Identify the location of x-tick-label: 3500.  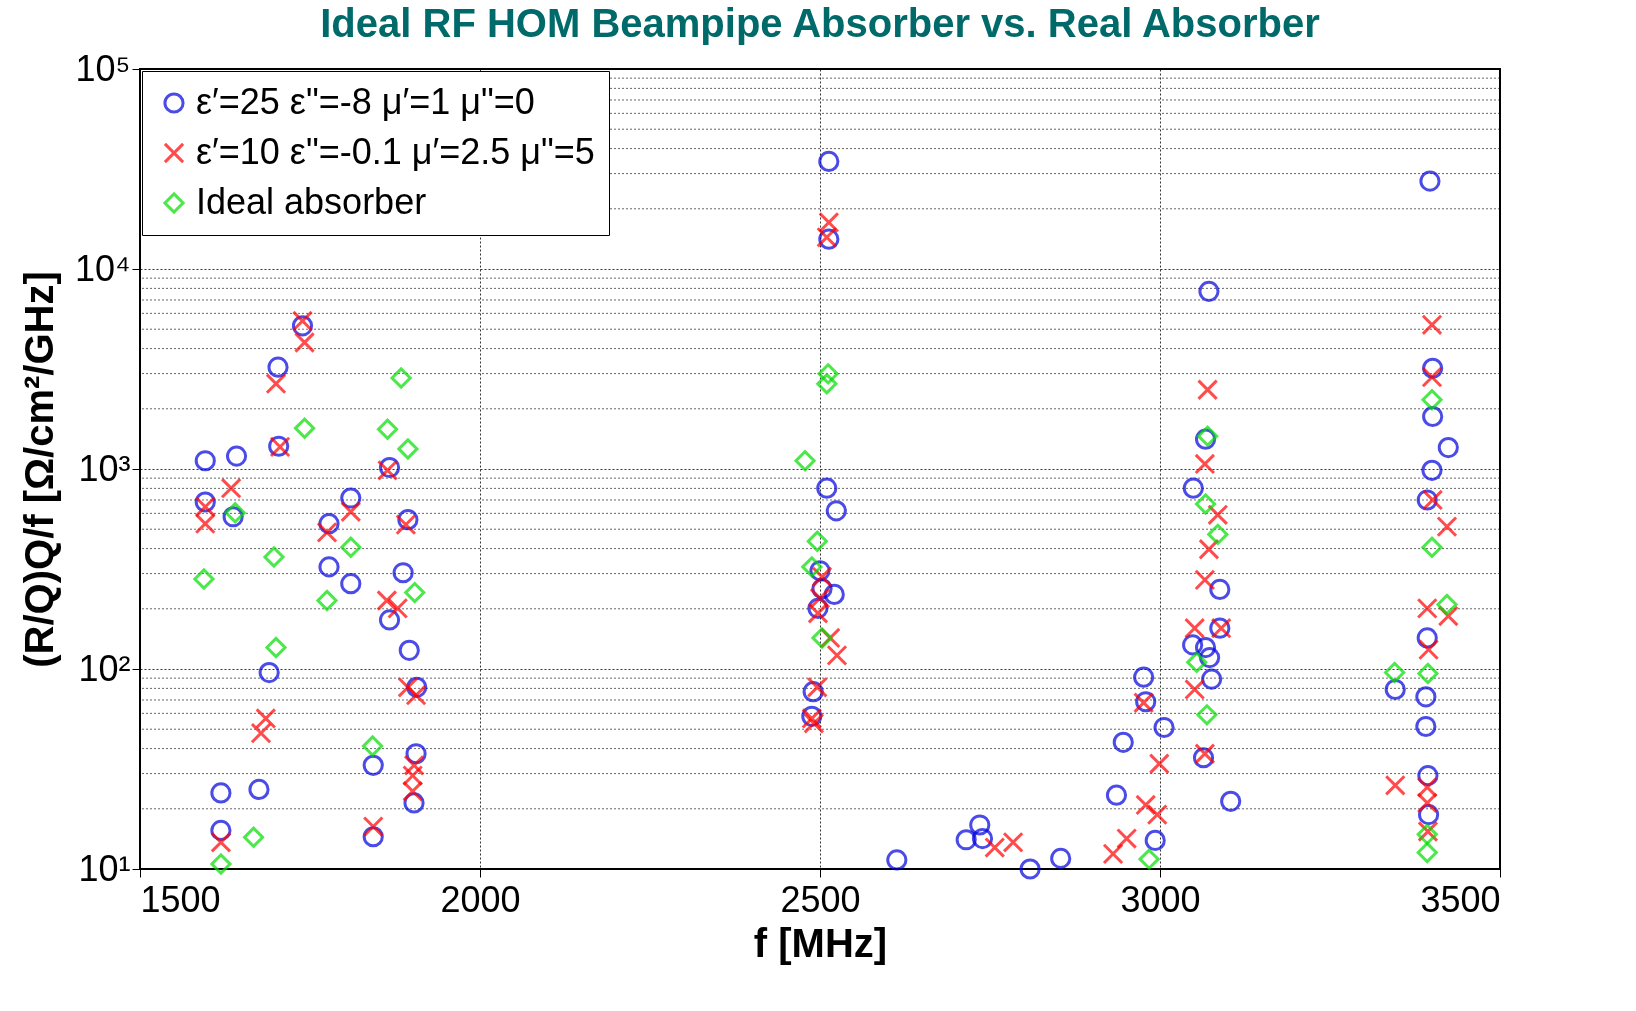
(1460, 899).